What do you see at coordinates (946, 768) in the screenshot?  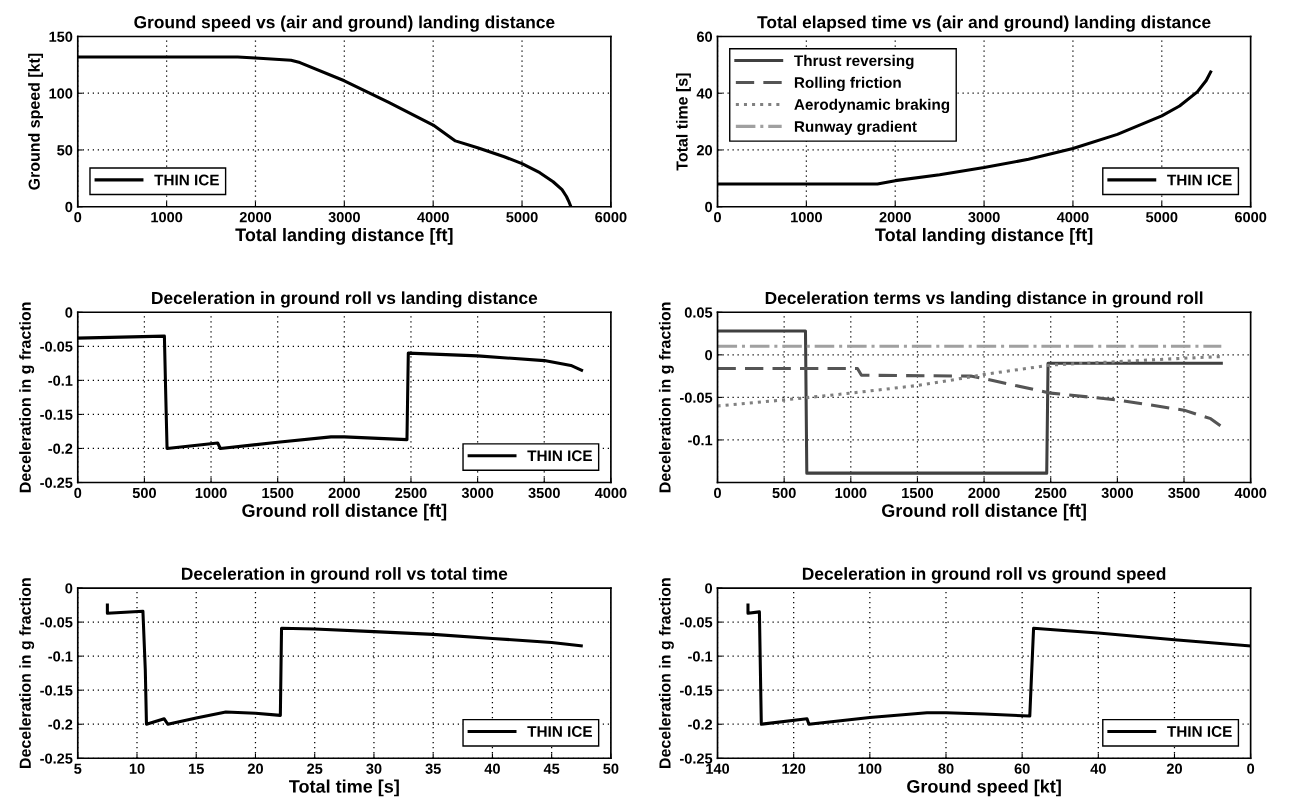 I see `x-tick-label: 80` at bounding box center [946, 768].